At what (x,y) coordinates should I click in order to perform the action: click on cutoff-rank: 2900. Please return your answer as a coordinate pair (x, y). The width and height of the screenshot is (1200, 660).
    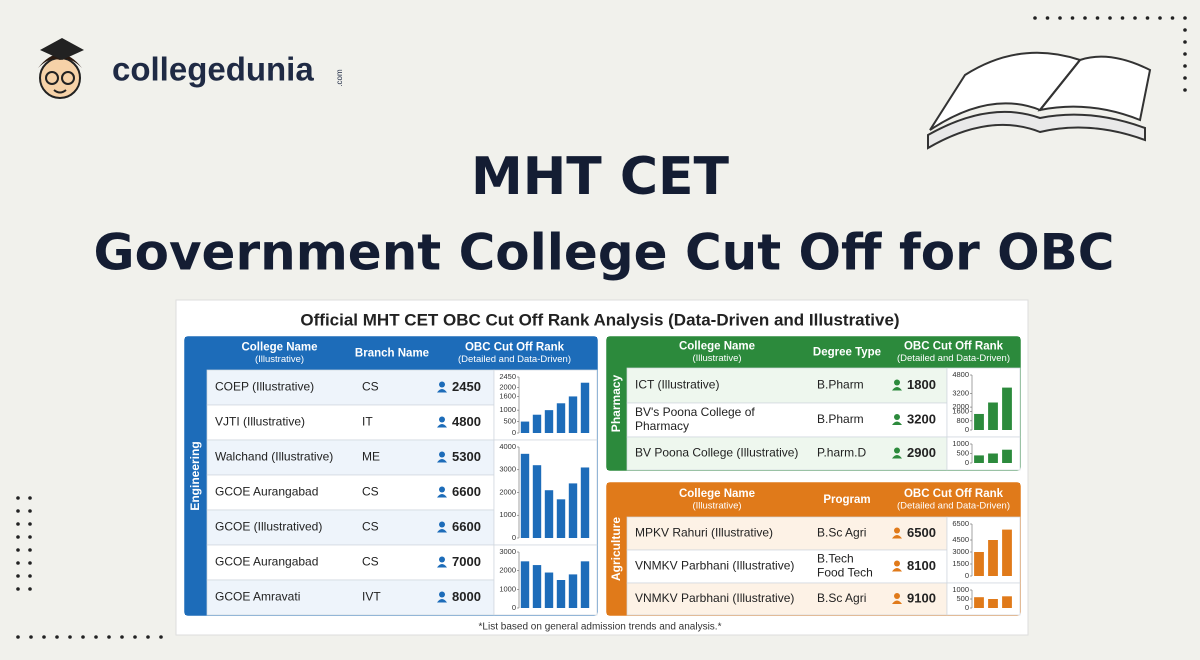
    Looking at the image, I should click on (921, 452).